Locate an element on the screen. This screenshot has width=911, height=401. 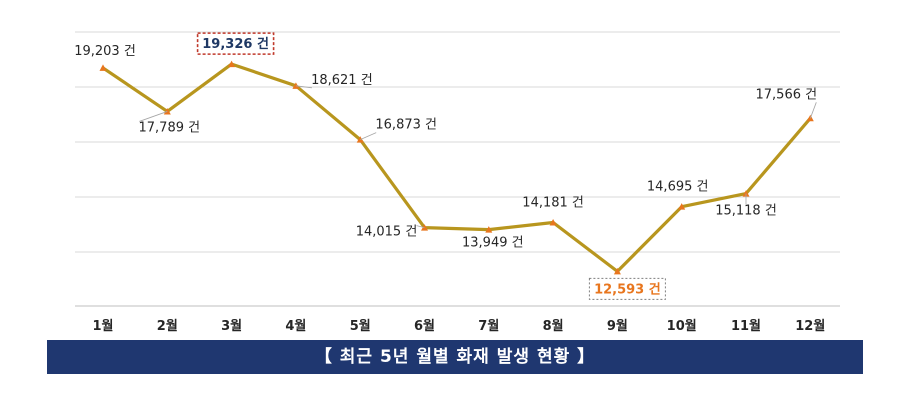
x-tick-label-1: 1월 is located at coordinates (102, 326).